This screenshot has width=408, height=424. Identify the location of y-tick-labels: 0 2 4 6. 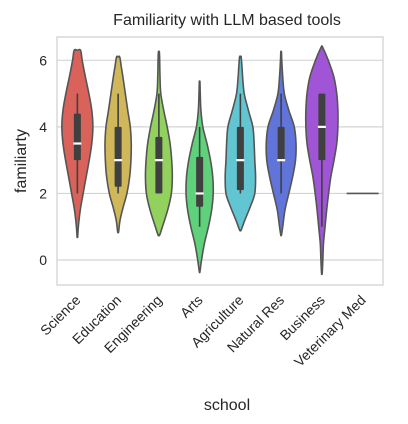
(43, 160).